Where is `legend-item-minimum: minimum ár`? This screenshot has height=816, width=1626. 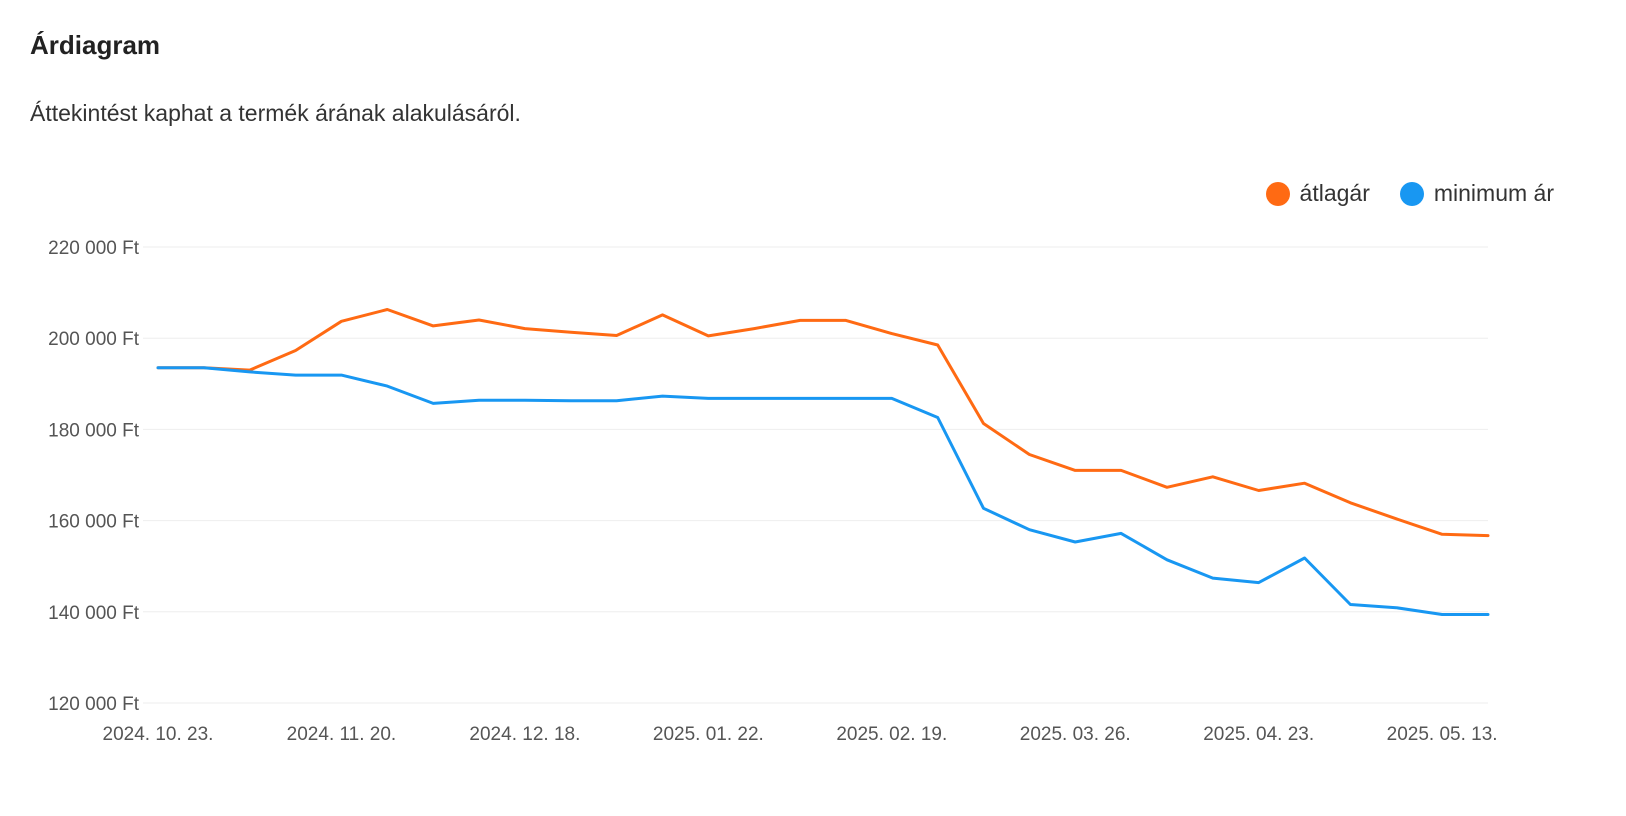
legend-item-minimum: minimum ár is located at coordinates (1476, 193).